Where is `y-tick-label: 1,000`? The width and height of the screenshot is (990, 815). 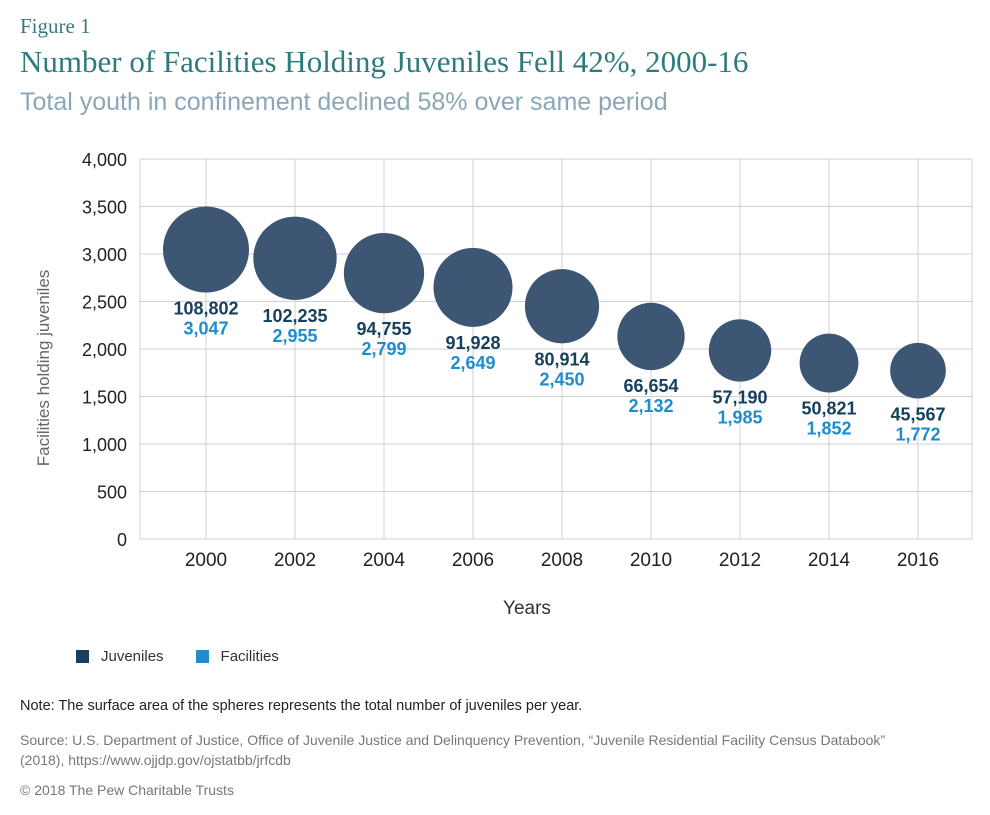
y-tick-label: 1,000 is located at coordinates (104, 445).